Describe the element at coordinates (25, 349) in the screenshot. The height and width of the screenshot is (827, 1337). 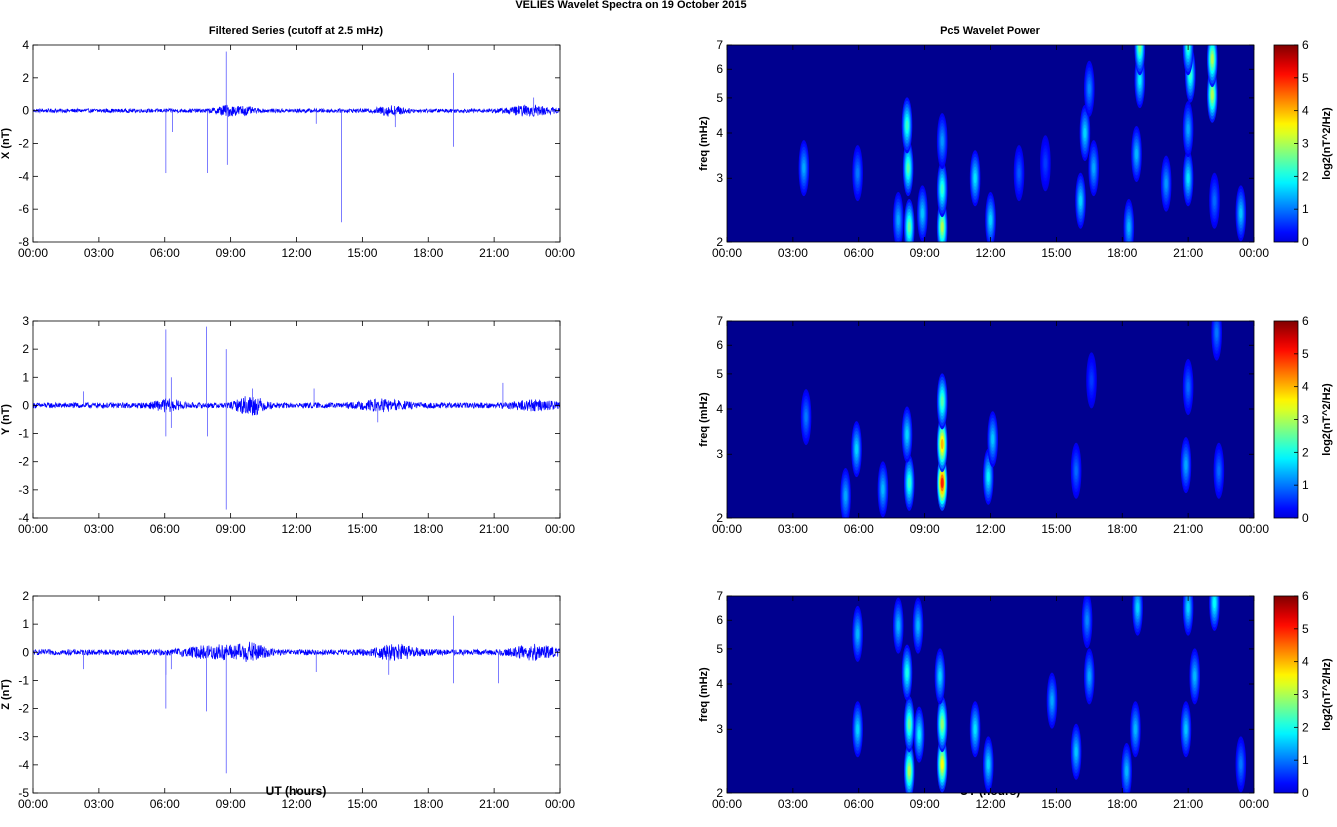
I see `filtered-y-ytick-label: 2` at that location.